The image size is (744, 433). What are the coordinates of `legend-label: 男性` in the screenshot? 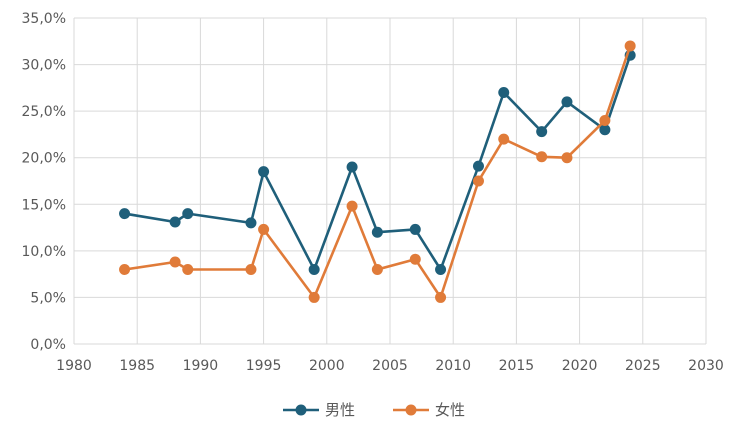 It's located at (340, 410).